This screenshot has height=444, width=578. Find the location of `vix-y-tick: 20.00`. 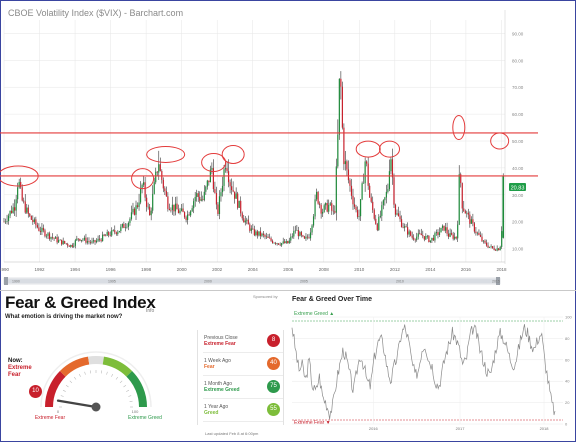

vix-y-tick: 20.00 is located at coordinates (518, 222).